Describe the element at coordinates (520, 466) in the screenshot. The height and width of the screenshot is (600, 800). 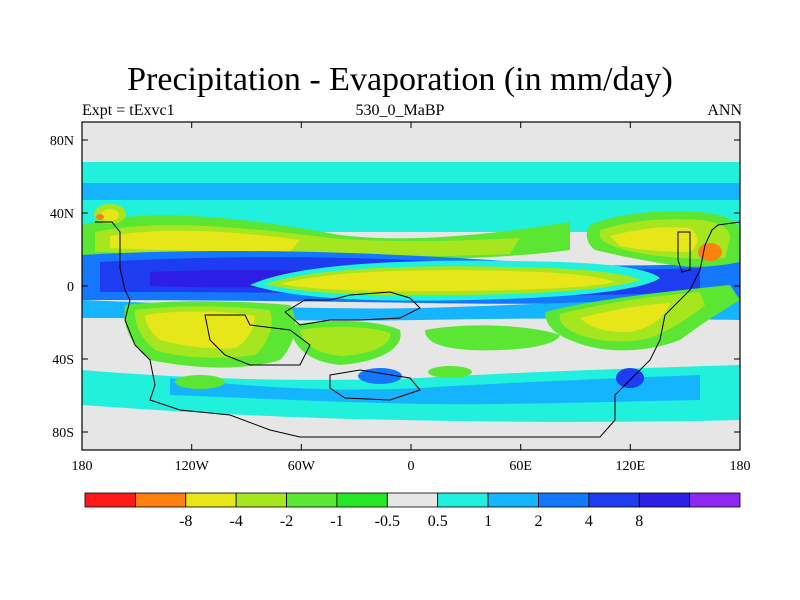
I see `lon-label-60e: 60E` at that location.